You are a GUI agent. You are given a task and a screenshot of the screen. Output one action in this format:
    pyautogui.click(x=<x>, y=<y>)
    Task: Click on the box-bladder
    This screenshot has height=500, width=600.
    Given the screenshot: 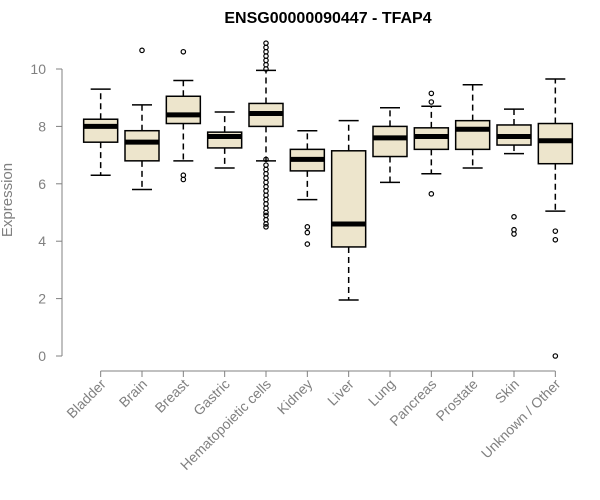 What is the action you would take?
    pyautogui.click(x=100, y=132)
    